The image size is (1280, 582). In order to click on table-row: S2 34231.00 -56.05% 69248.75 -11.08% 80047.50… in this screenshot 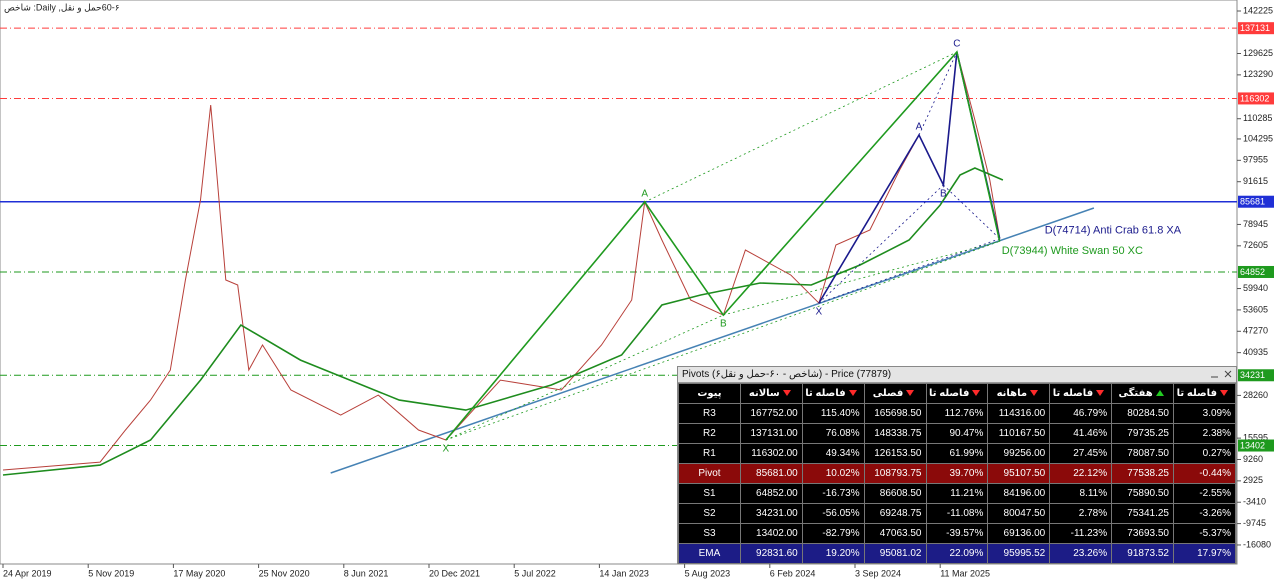, I will do `click(957, 513)`.